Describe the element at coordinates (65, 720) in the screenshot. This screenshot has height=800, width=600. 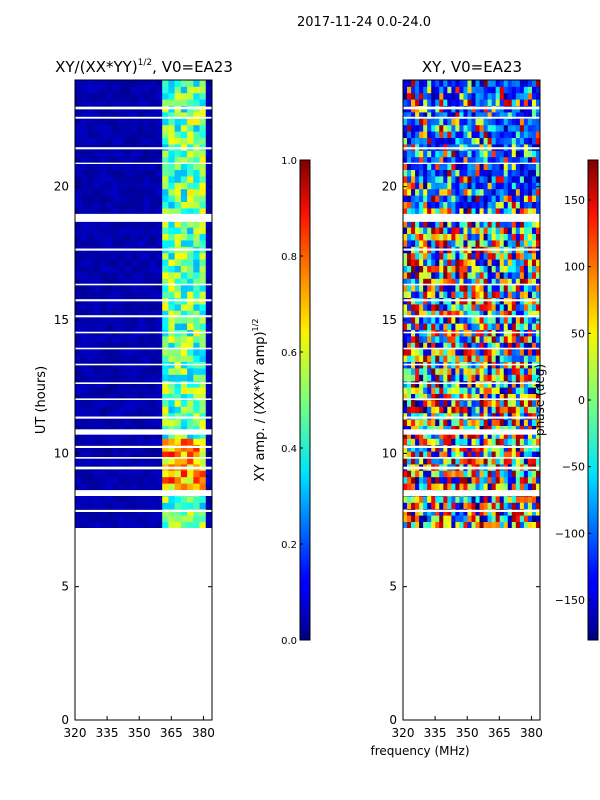
I see `y-tick-label: 0` at that location.